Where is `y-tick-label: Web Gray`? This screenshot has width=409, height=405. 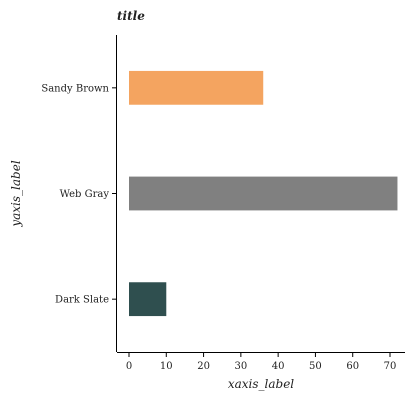
y-tick-label: Web Gray is located at coordinates (85, 194).